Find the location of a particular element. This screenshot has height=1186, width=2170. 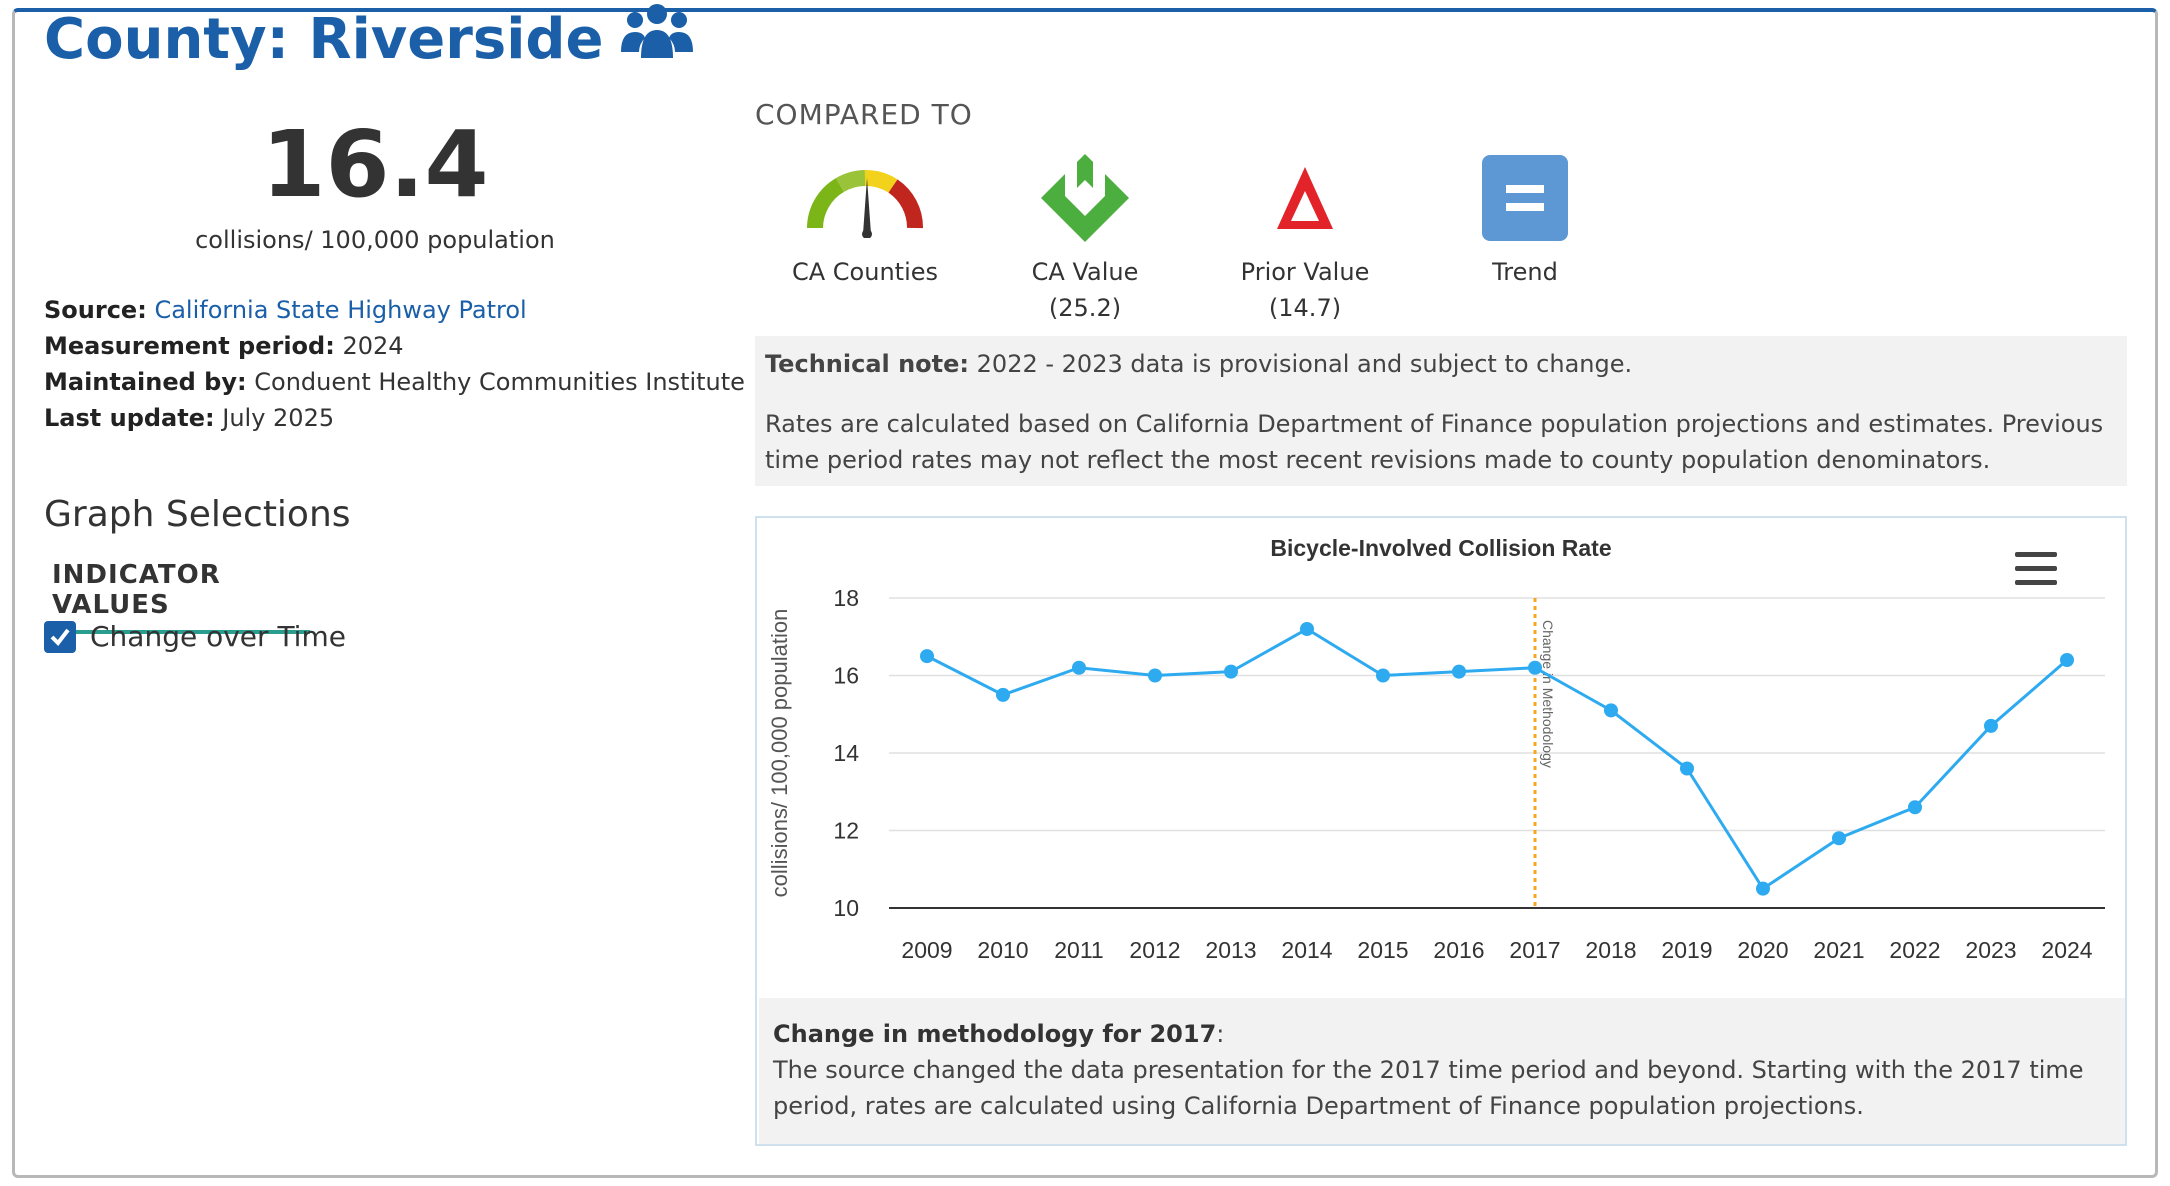

change-over-time-option: Change over Time is located at coordinates (195, 636).